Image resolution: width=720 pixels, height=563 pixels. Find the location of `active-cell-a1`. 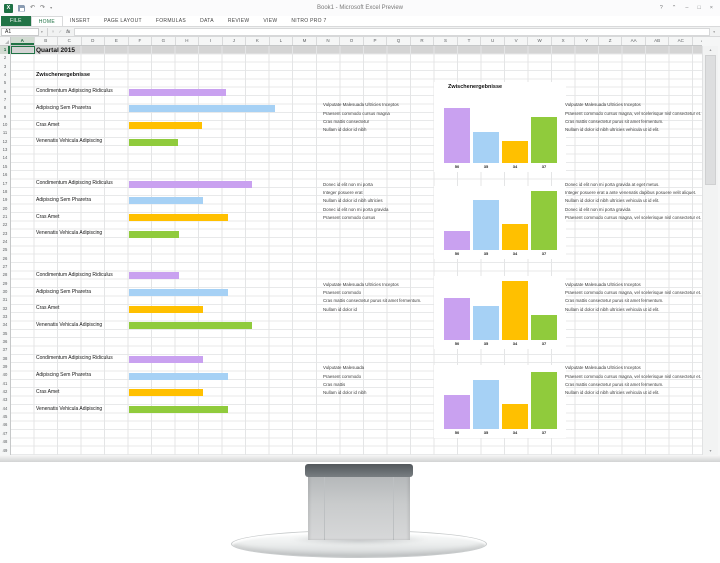

active-cell-a1 is located at coordinates (23, 50).